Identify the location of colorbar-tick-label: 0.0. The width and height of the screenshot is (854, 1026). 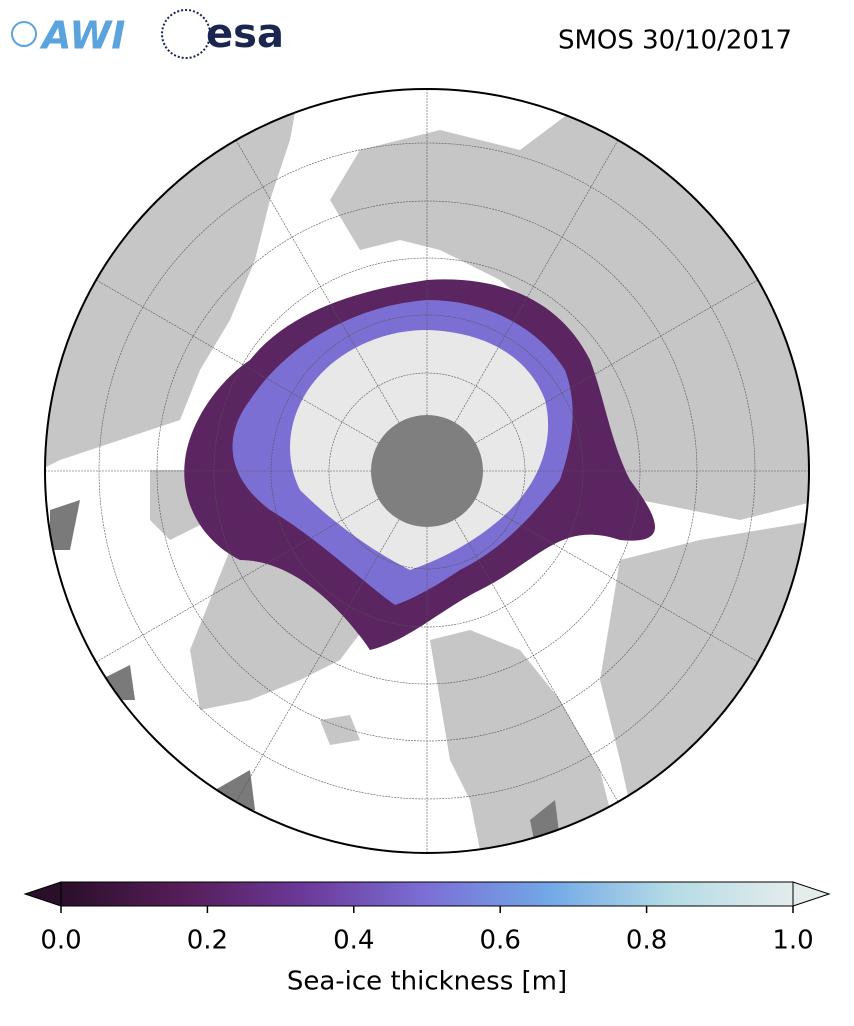
(60, 941).